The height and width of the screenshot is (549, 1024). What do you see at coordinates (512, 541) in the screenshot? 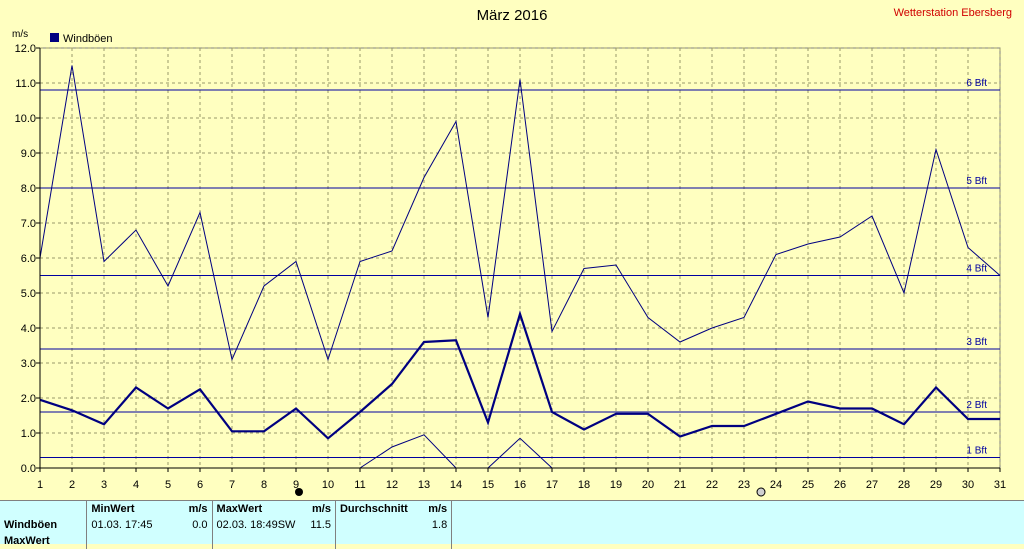
I see `stats-row-2: MaxWert` at bounding box center [512, 541].